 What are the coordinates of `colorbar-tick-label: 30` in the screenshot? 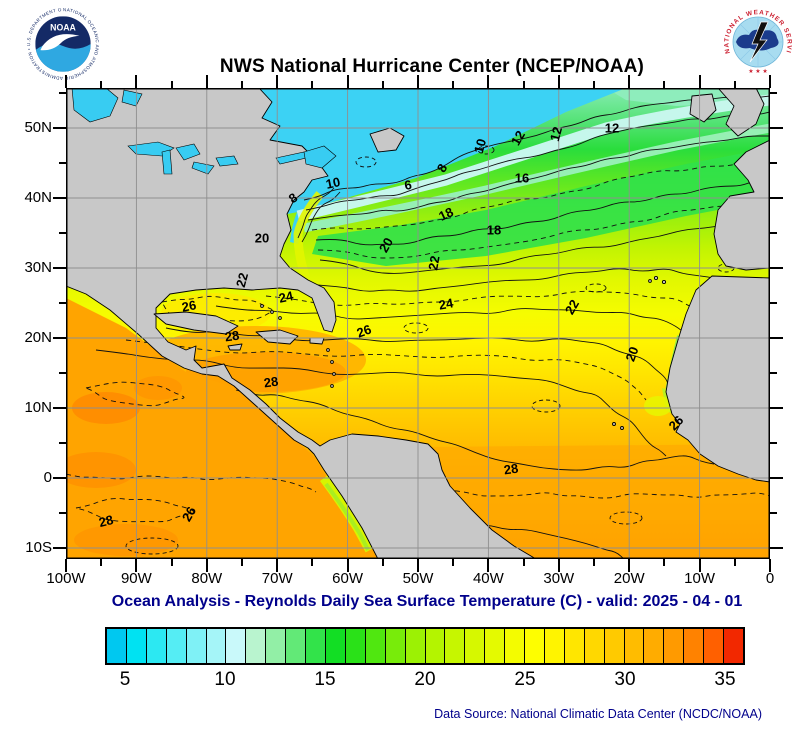 It's located at (625, 679).